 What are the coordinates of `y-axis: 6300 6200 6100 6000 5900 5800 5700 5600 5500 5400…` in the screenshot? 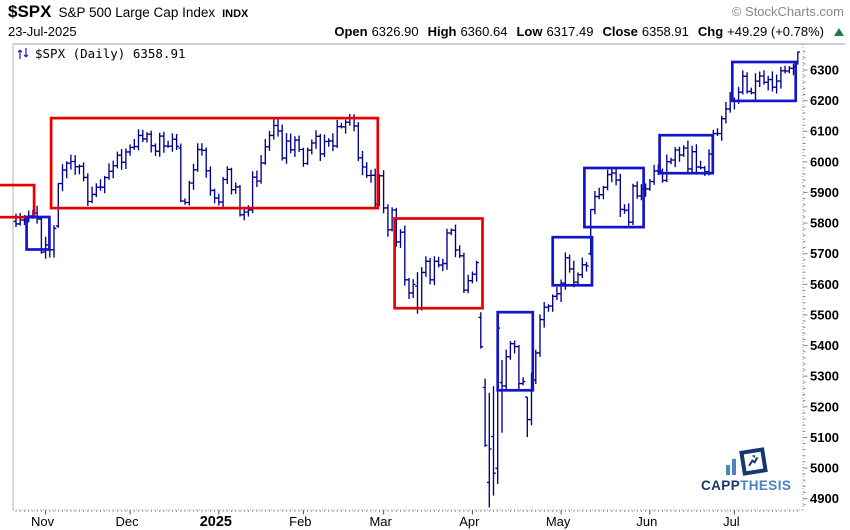 It's located at (821, 278).